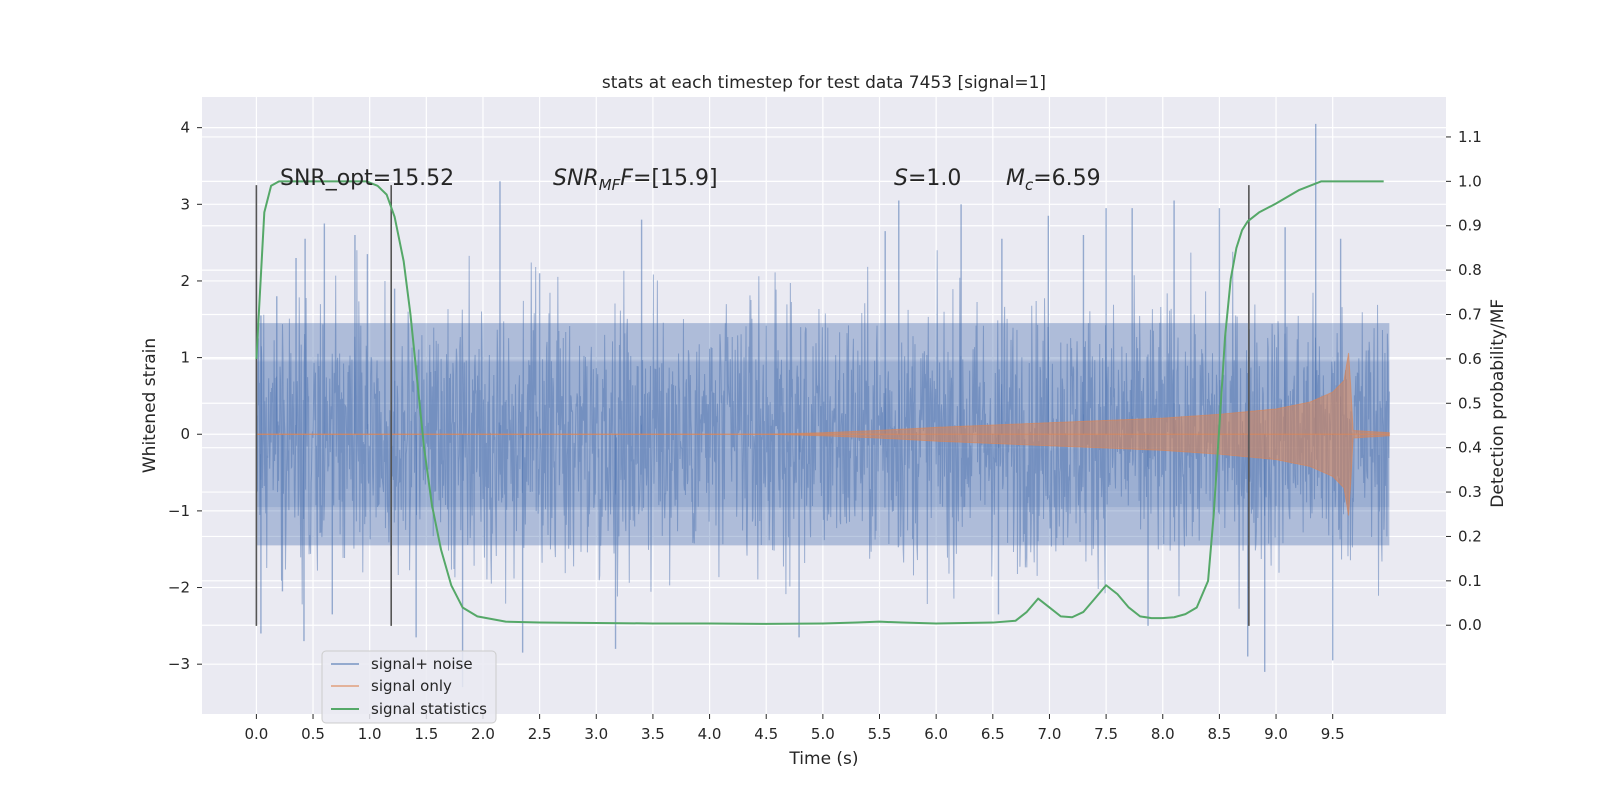  Describe the element at coordinates (256, 734) in the screenshot. I see `x-tick-label: 0.0` at that location.